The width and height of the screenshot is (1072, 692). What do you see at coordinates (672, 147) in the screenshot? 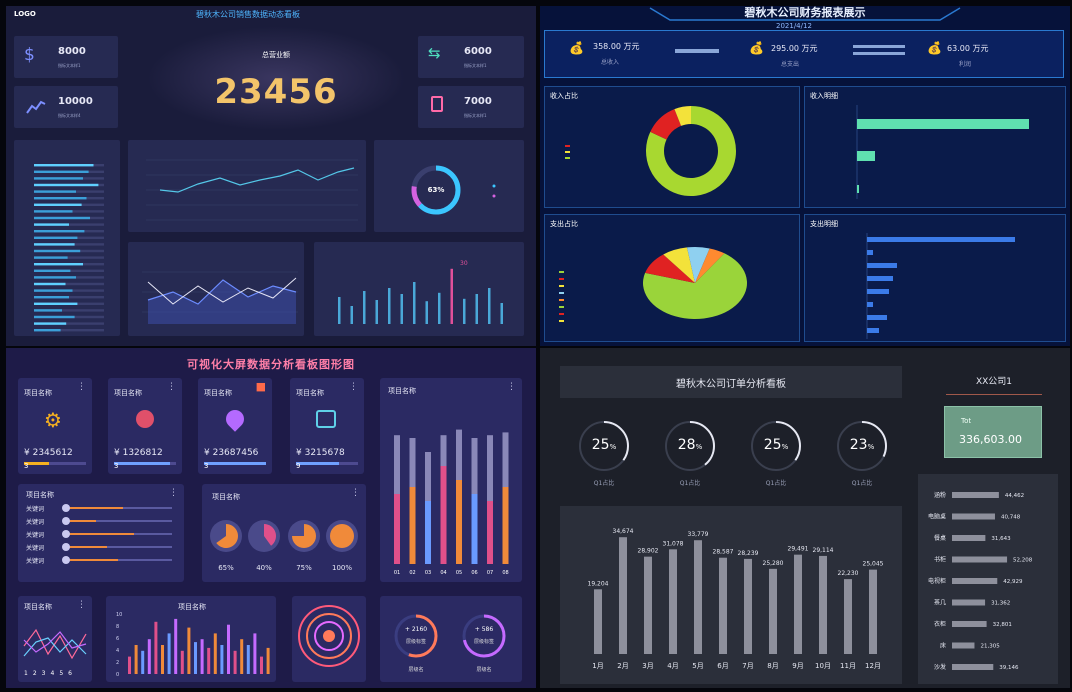
I see `income-ratio-panel: 收入占比` at bounding box center [672, 147].